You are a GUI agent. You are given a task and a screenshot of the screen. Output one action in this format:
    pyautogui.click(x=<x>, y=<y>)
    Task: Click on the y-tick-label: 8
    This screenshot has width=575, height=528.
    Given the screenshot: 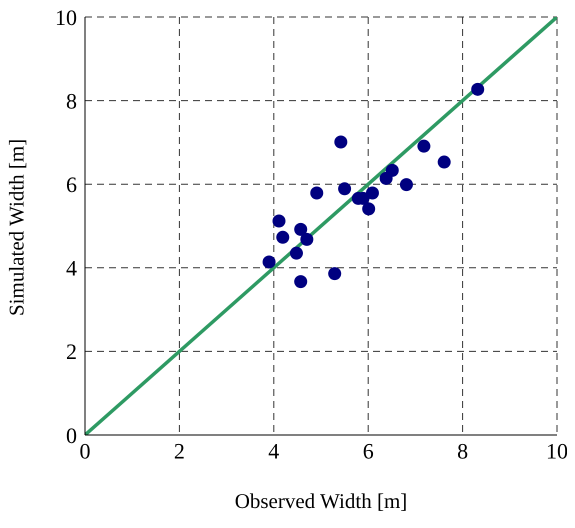 What is the action you would take?
    pyautogui.click(x=71, y=101)
    